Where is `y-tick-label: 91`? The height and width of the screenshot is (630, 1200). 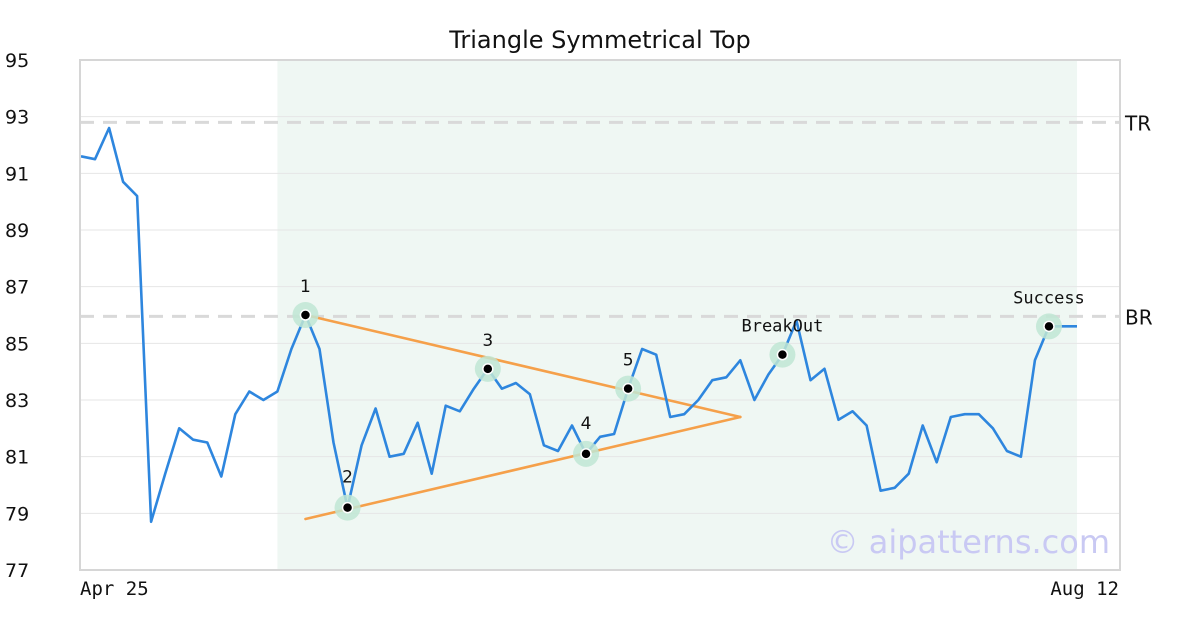 y-tick-label: 91 is located at coordinates (17, 174).